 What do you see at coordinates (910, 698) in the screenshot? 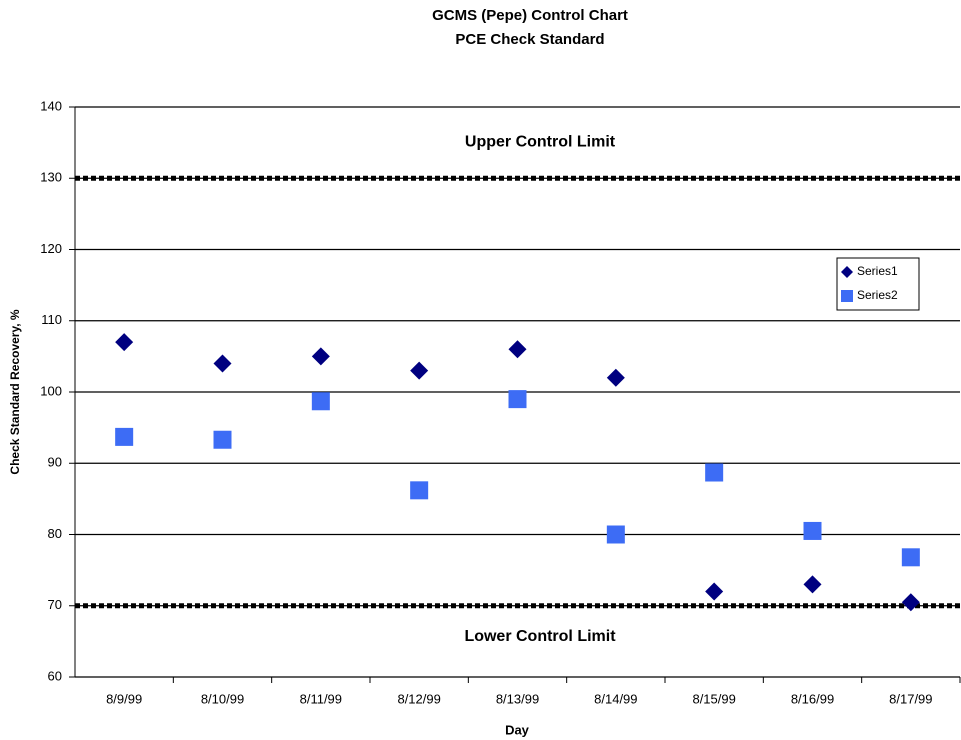
I see `x-tick-label: 8/17/99` at bounding box center [910, 698].